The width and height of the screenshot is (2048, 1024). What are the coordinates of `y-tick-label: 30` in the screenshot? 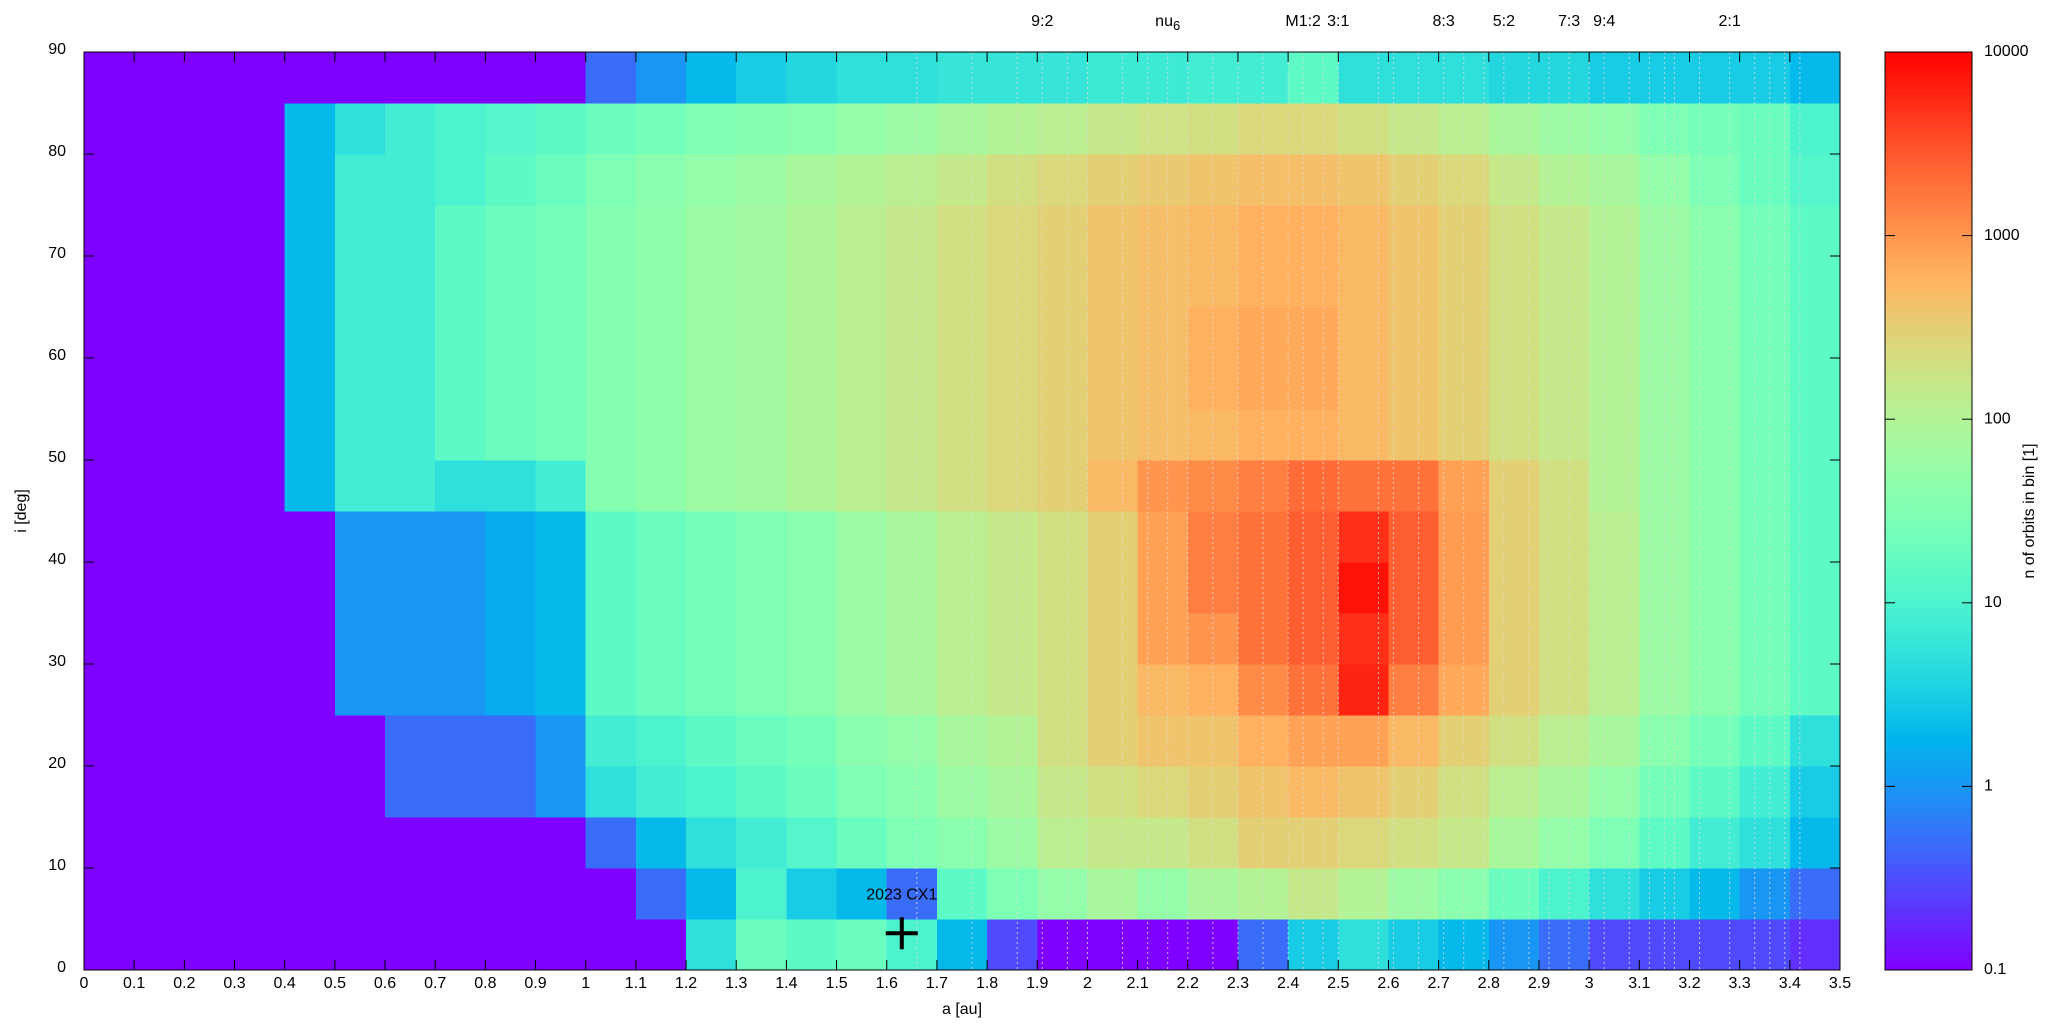 It's located at (57, 661).